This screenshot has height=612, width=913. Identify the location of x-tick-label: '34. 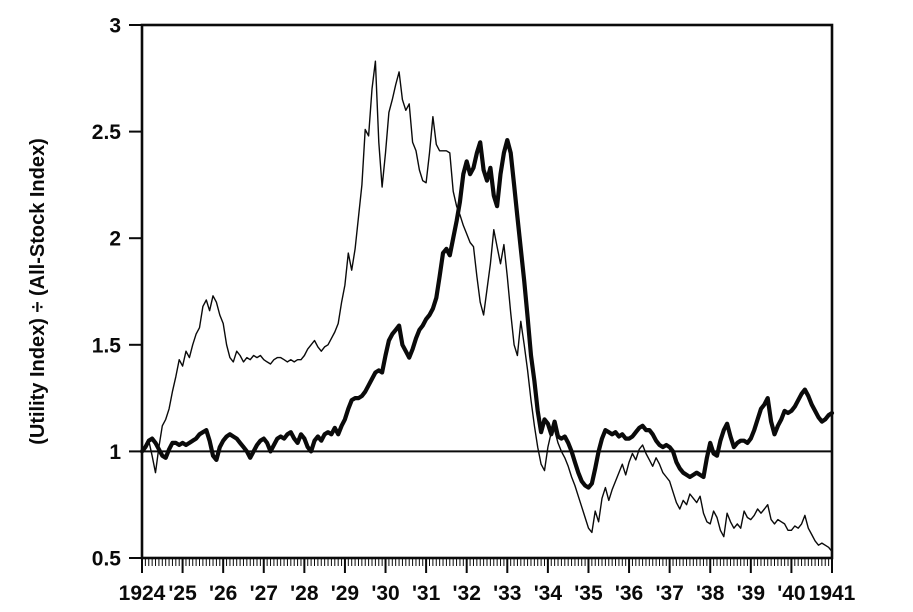
(548, 593).